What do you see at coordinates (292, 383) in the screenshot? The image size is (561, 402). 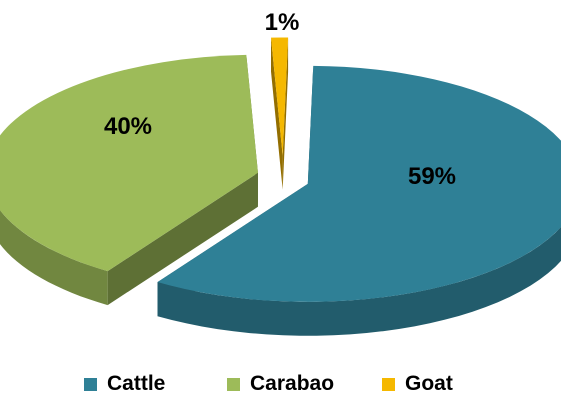 I see `legend-label-carabao: Carabao` at bounding box center [292, 383].